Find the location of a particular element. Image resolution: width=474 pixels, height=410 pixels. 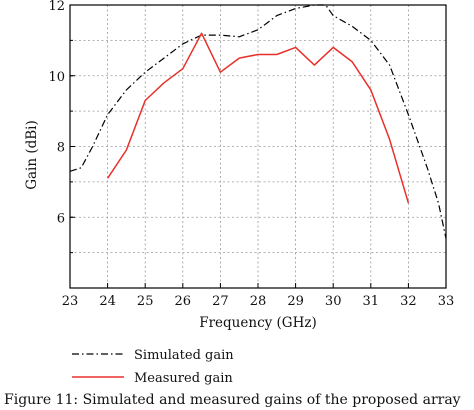

x-tick-label: 29 is located at coordinates (295, 301).